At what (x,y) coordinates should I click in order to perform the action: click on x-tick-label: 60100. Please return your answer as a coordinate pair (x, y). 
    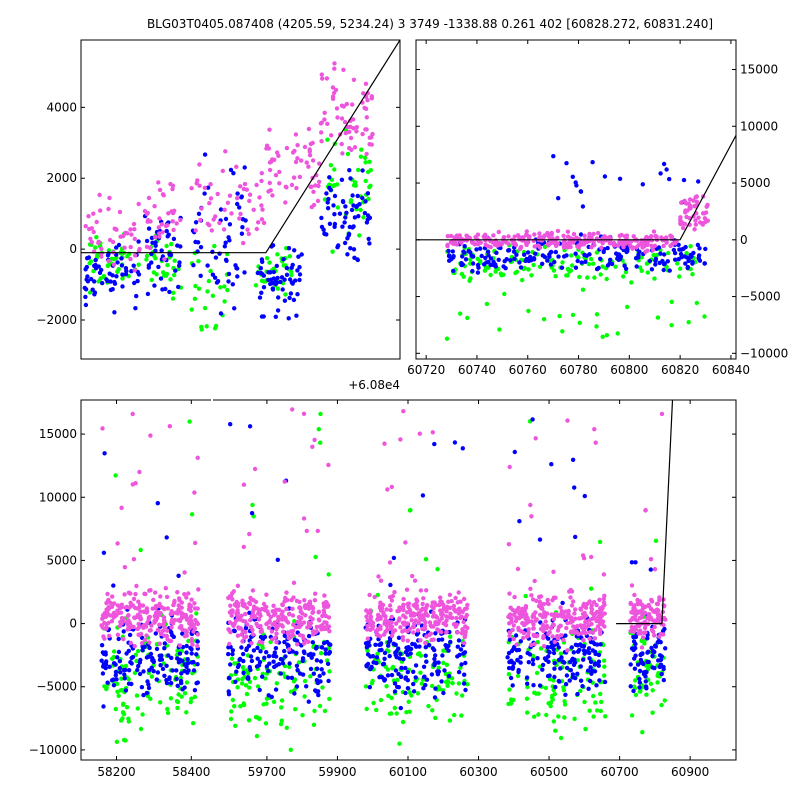
    Looking at the image, I should click on (408, 772).